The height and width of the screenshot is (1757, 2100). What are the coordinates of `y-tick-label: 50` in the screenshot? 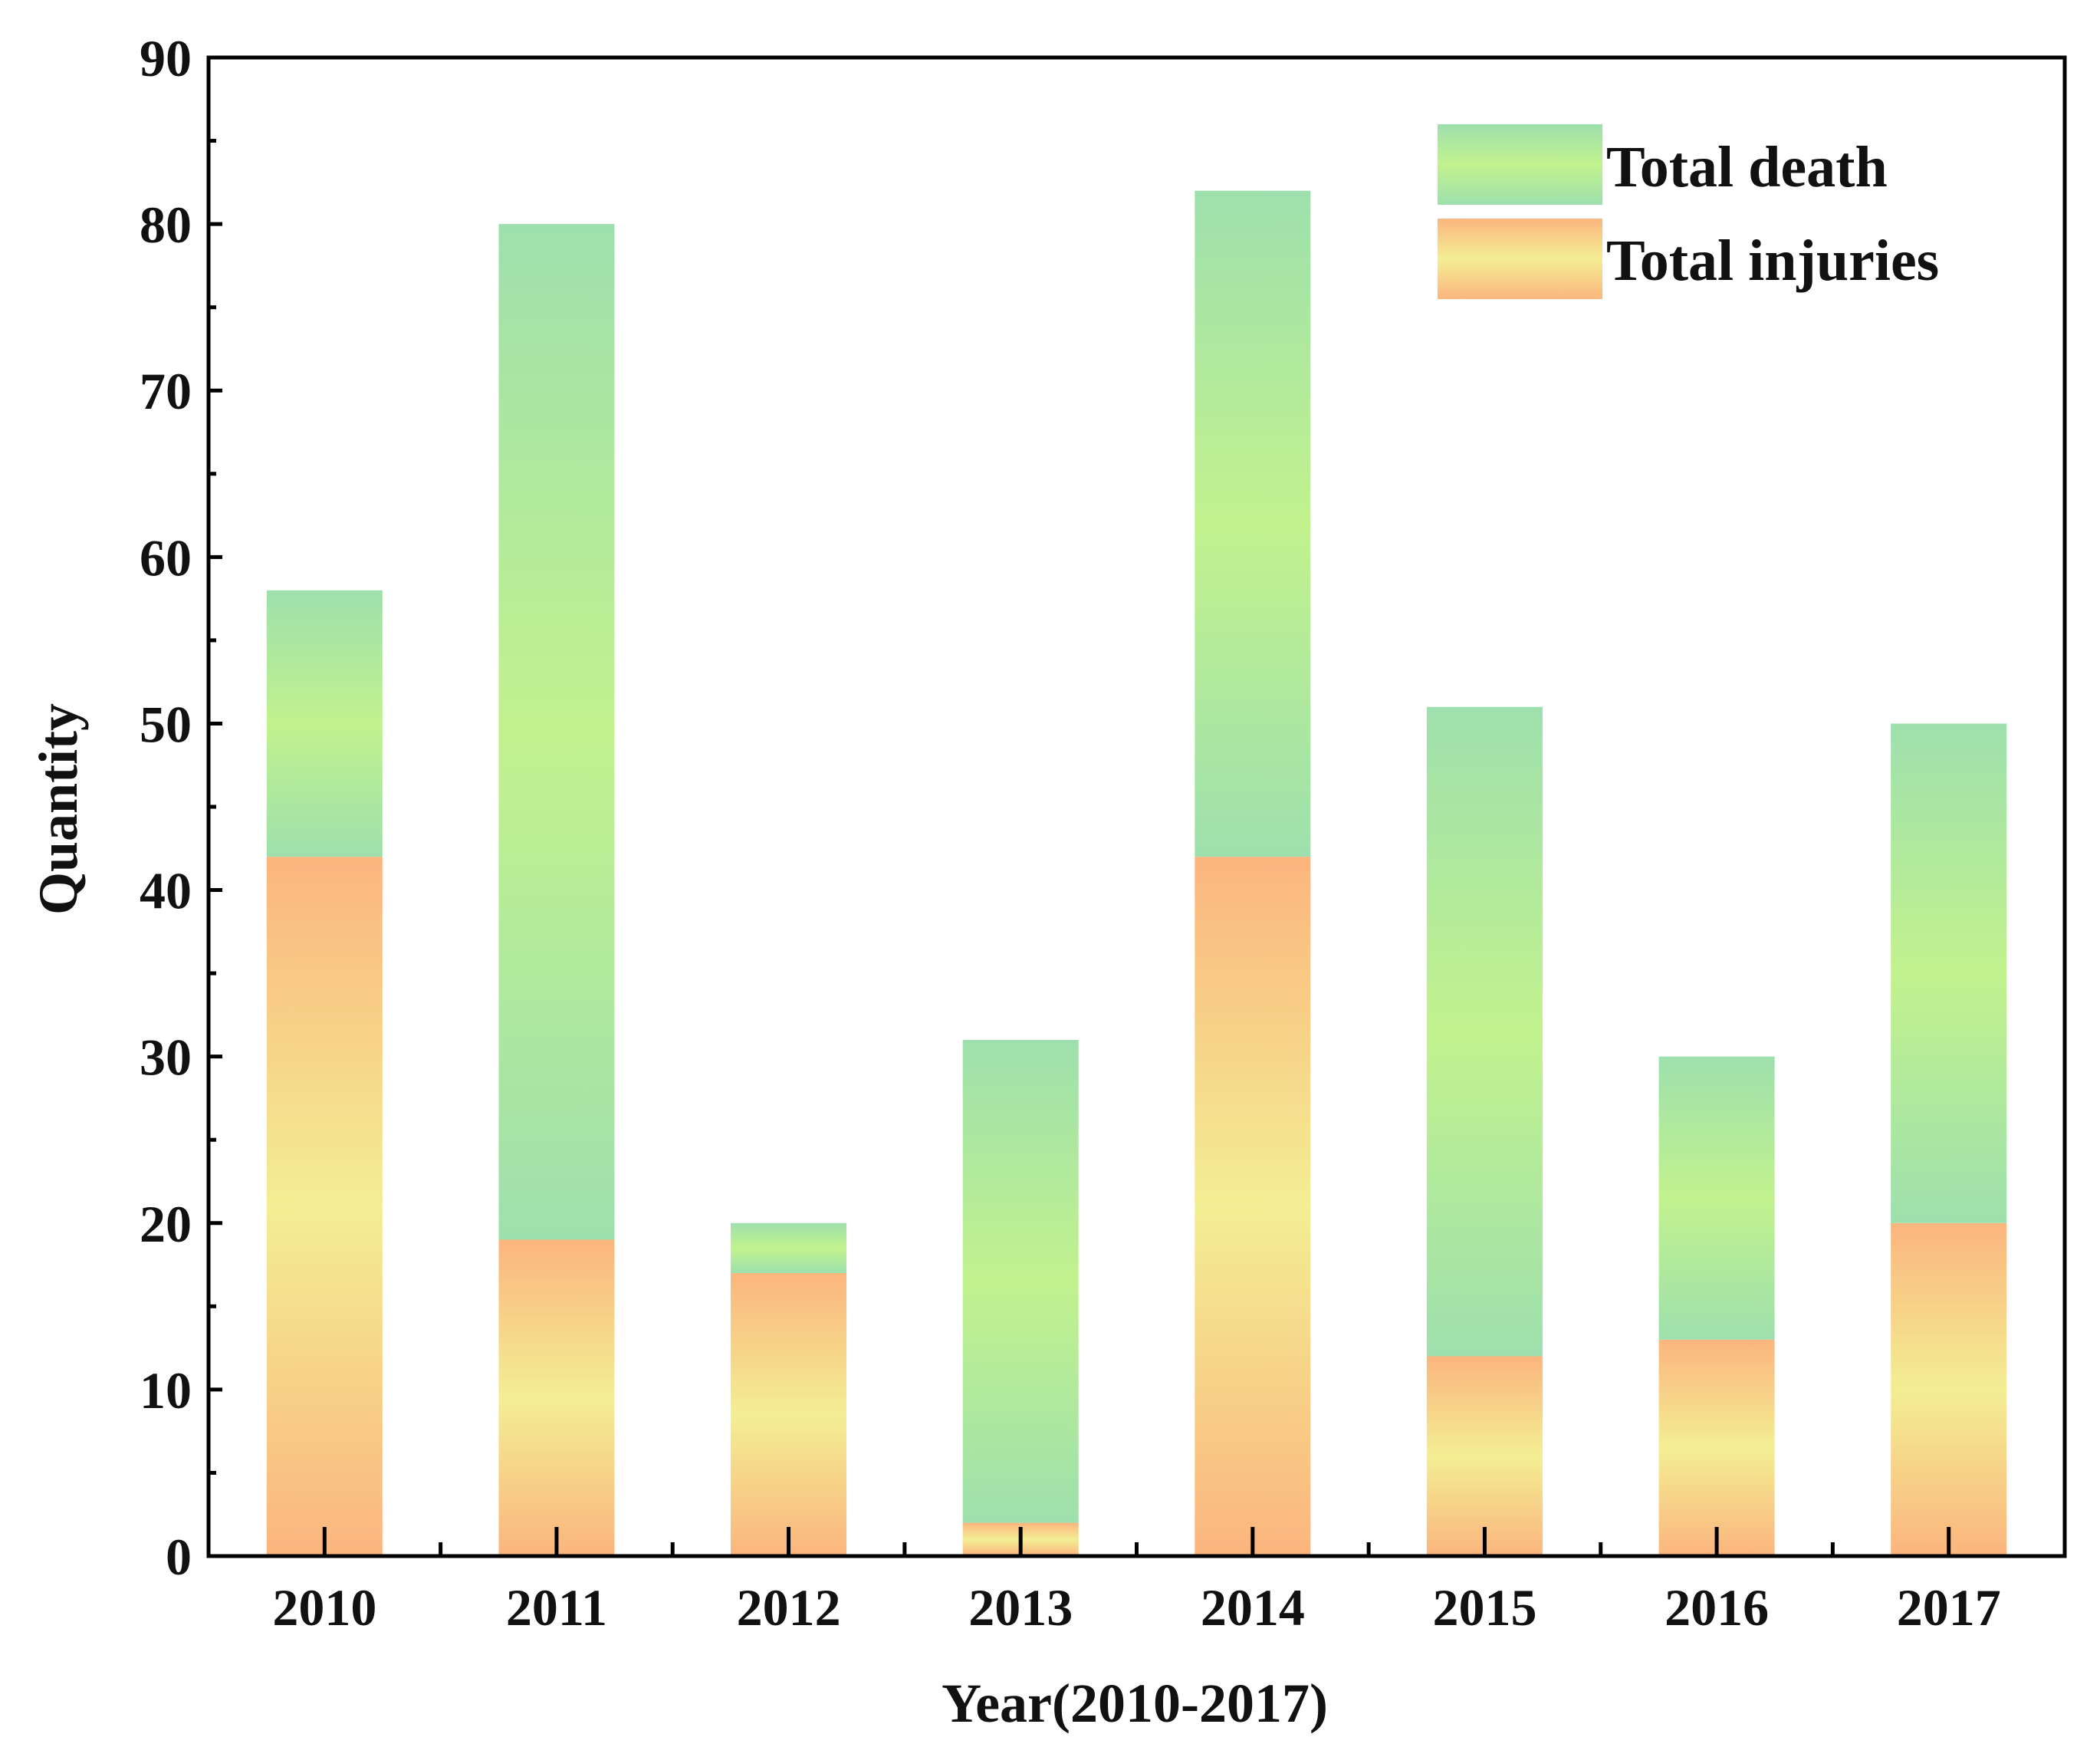 It's located at (166, 724).